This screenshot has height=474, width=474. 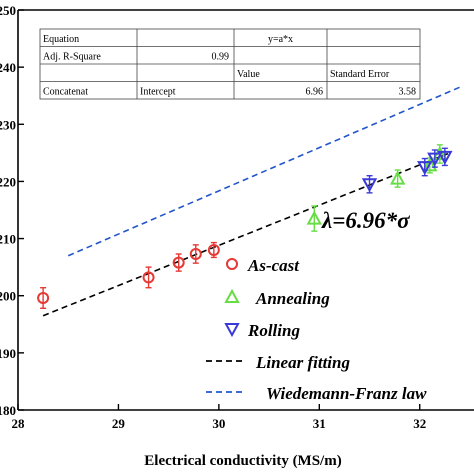 What do you see at coordinates (365, 220) in the screenshot?
I see `formula-annotation: λ=6.96*σ` at bounding box center [365, 220].